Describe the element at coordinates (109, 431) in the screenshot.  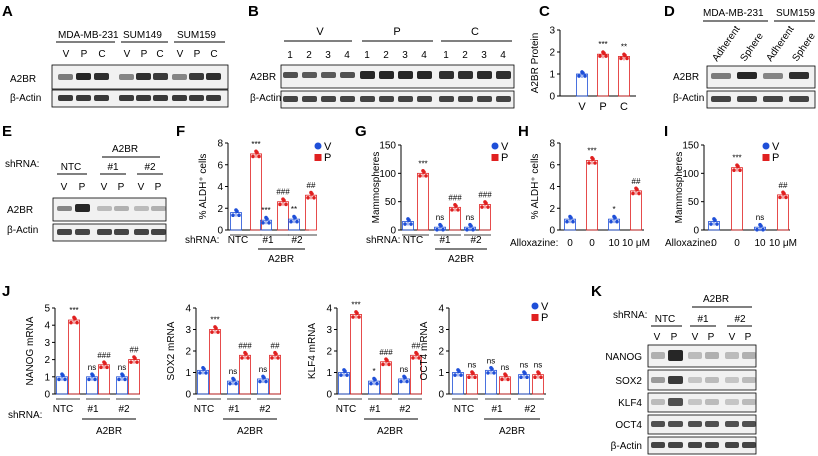
I see `j1-target: A2BR` at that location.